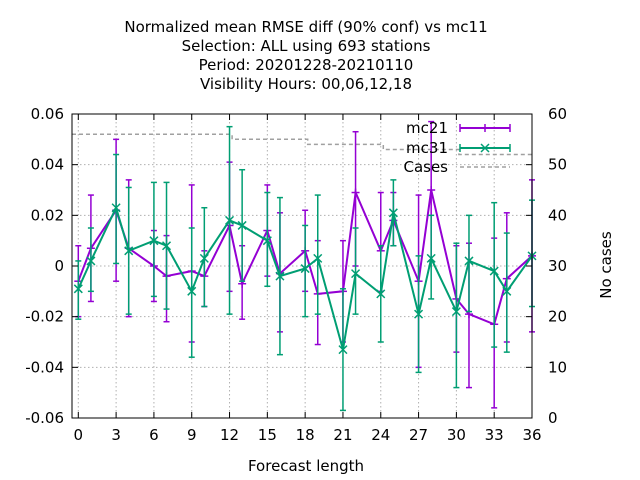 The width and height of the screenshot is (640, 480). What do you see at coordinates (494, 435) in the screenshot?
I see `x-tick-label: 33` at bounding box center [494, 435].